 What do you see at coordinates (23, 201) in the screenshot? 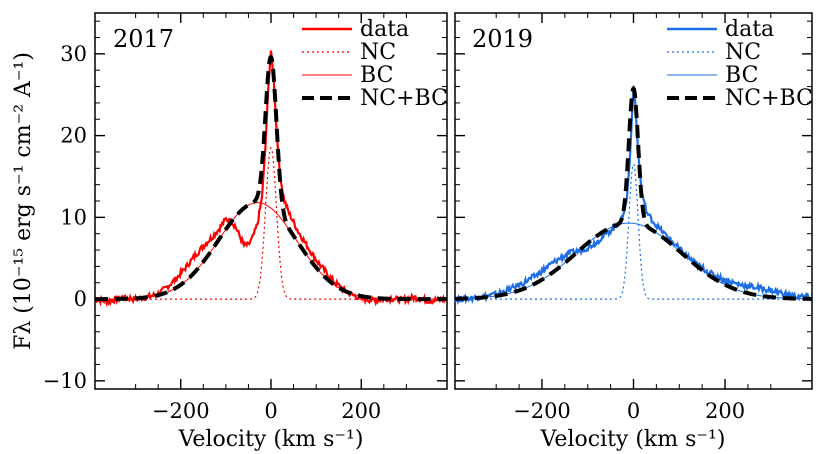
I see `y-axis-title: Fλ (10⁻¹⁵ erg s⁻¹ cm⁻² A⁻¹)` at bounding box center [23, 201].